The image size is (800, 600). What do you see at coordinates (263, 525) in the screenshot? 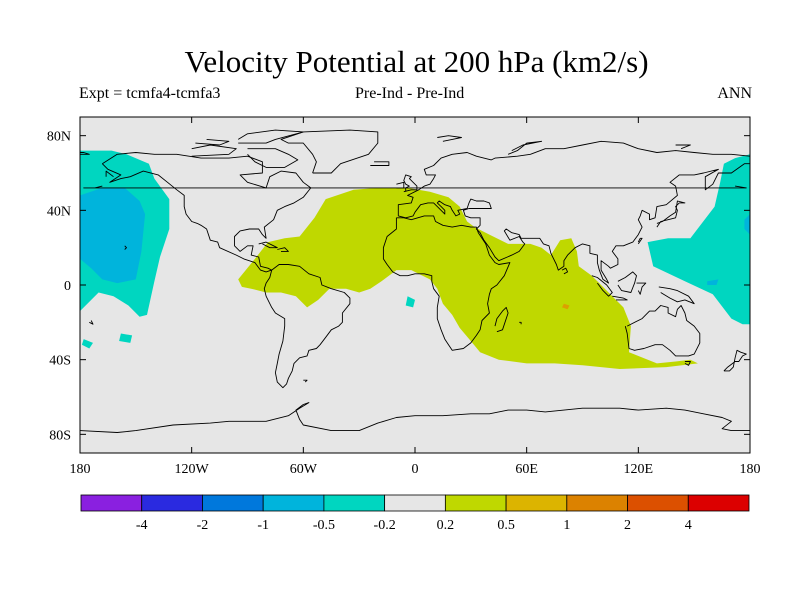
I see `colorbar-label: -1` at bounding box center [263, 525].